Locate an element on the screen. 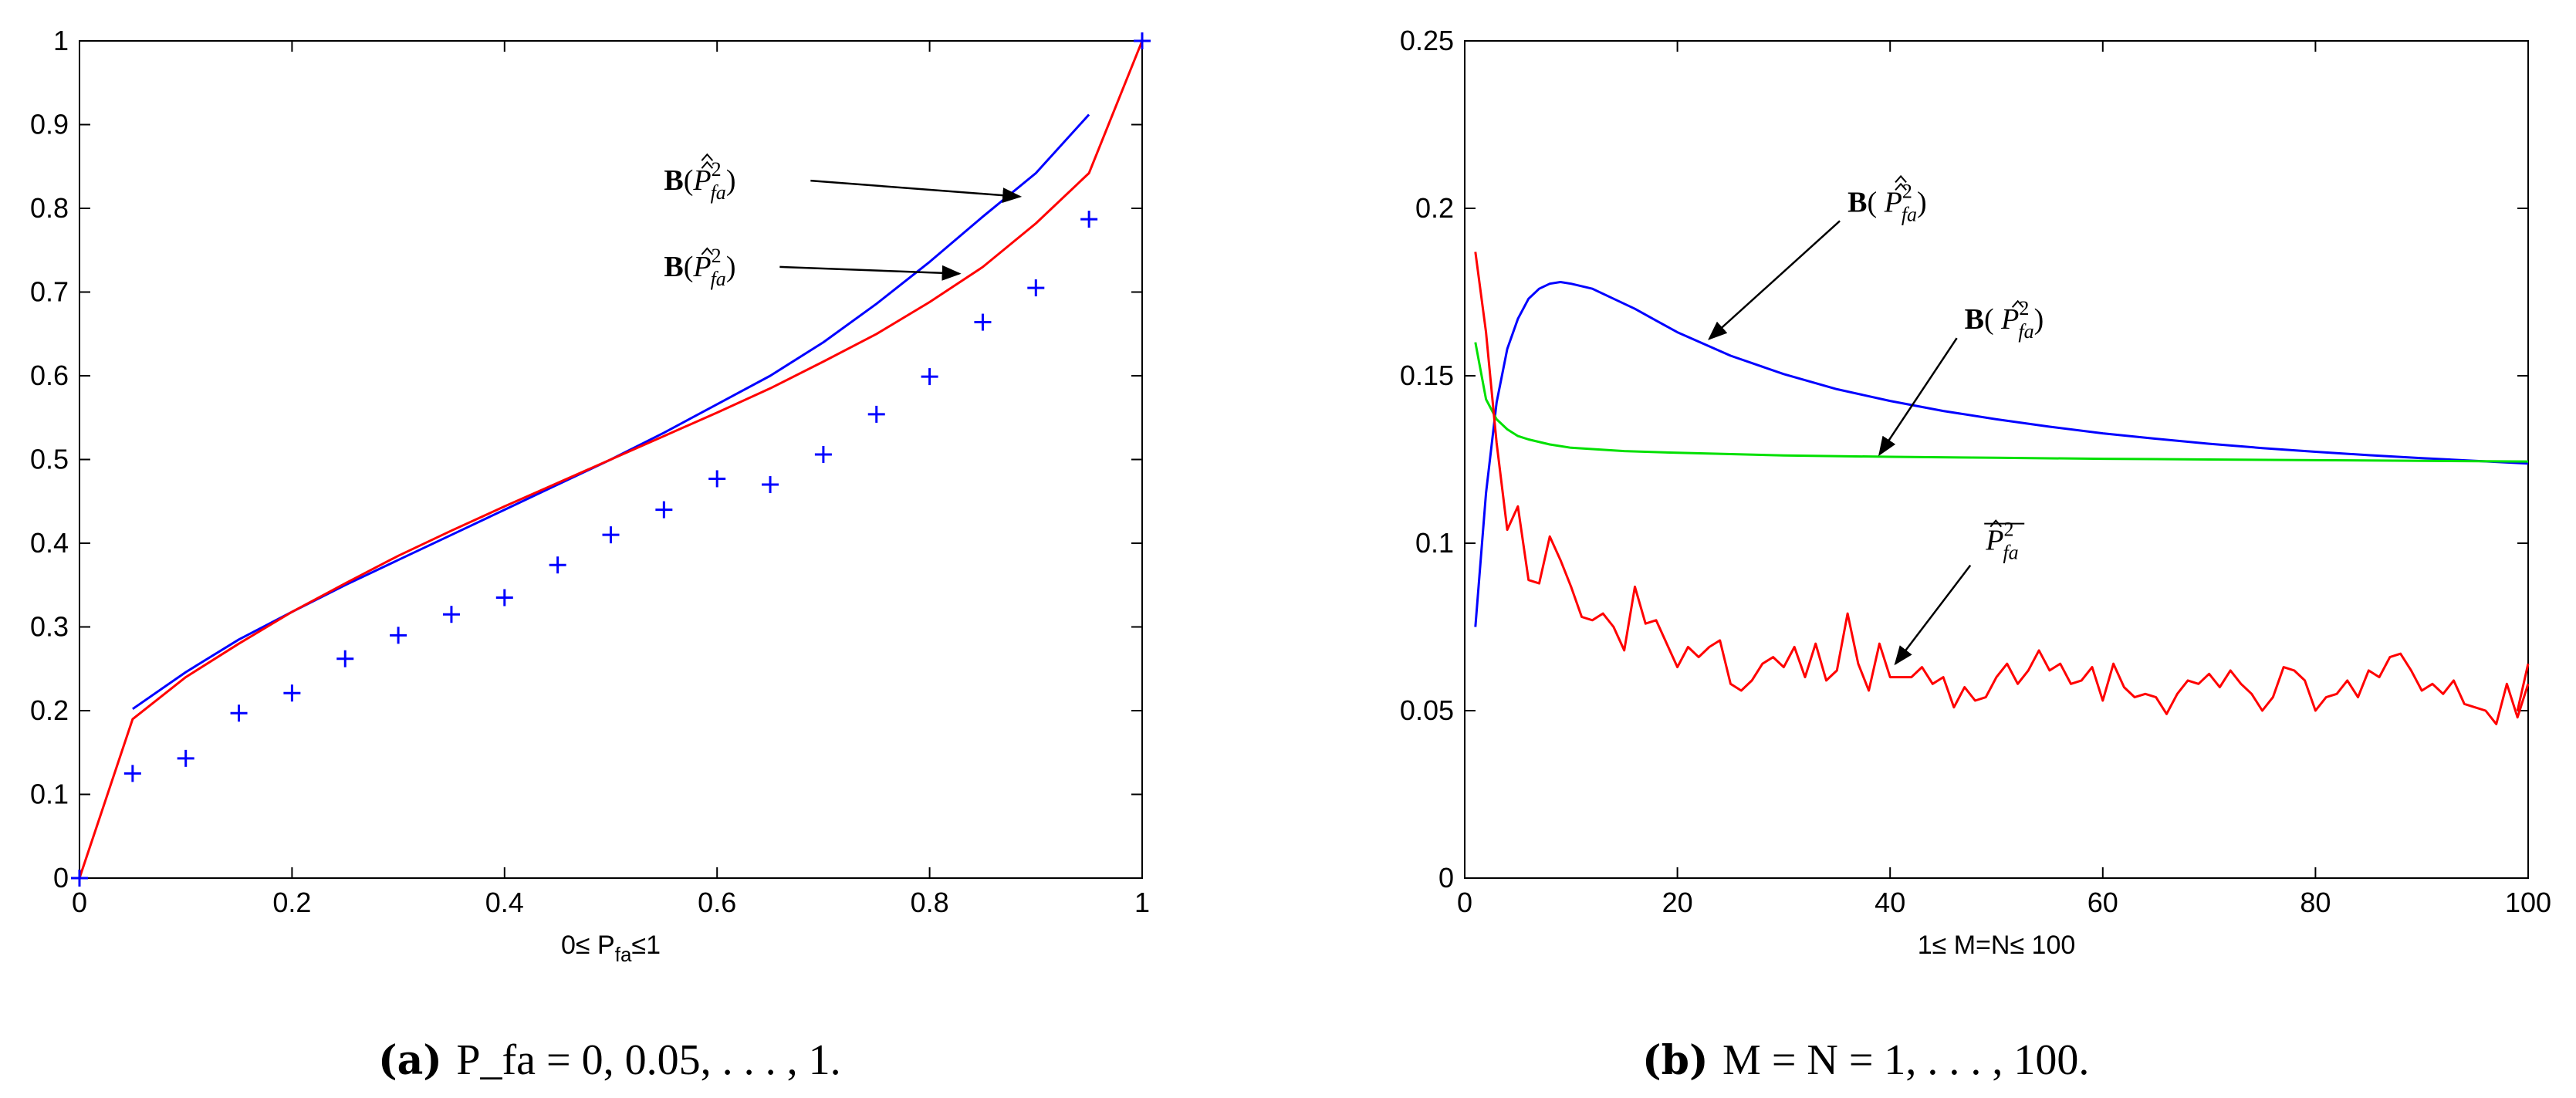 Image resolution: width=2576 pixels, height=1098 pixels. chart-b-ytick-label: 0.2 is located at coordinates (1434, 208).